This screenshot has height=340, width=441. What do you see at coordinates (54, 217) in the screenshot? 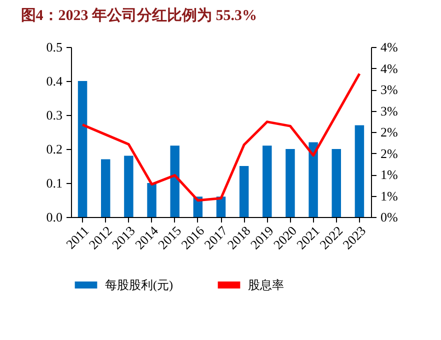
I see `y-tick-label: 0.0` at bounding box center [54, 217].